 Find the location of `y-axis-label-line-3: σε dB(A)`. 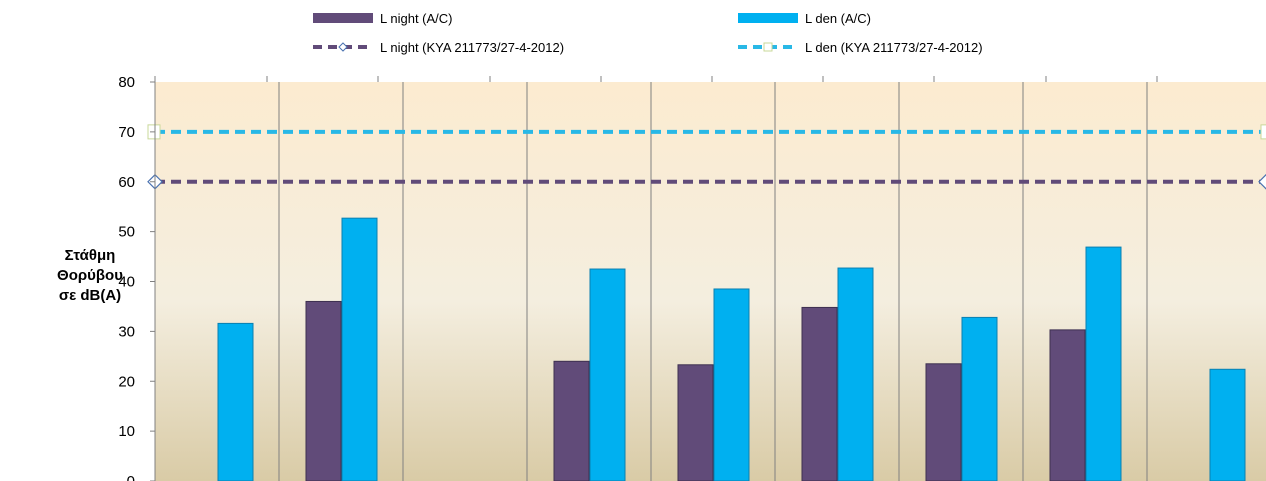

y-axis-label-line-3: σε dB(A) is located at coordinates (90, 295).